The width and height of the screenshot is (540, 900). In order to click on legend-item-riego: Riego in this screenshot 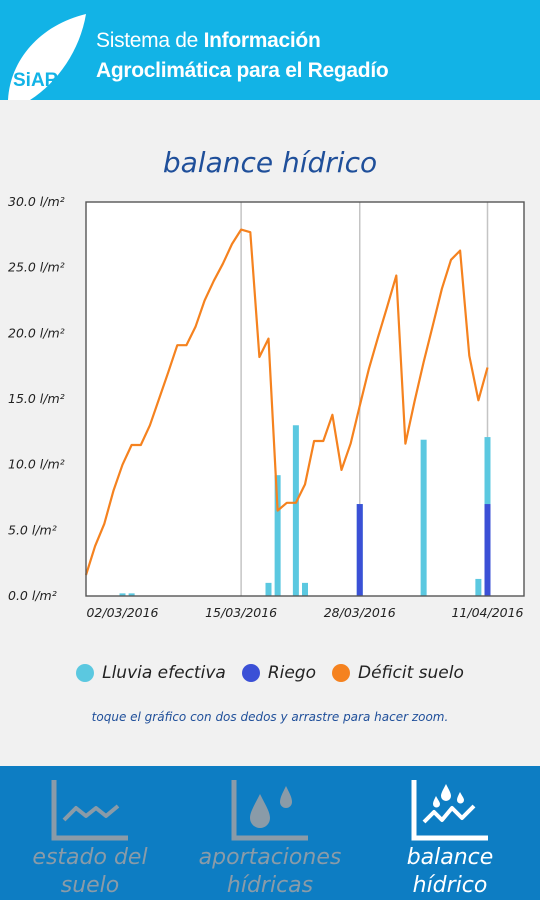, I will do `click(278, 673)`.